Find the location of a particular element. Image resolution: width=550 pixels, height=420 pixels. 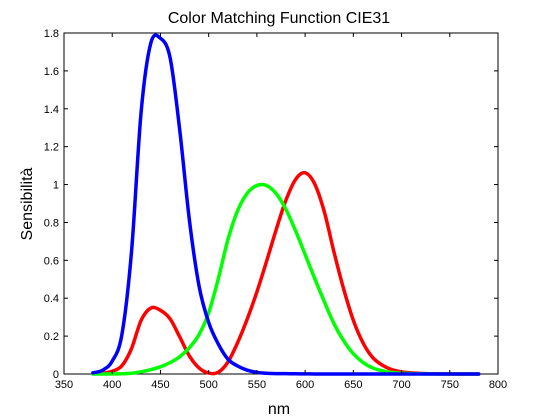

x-tick-label: 600 is located at coordinates (305, 385).